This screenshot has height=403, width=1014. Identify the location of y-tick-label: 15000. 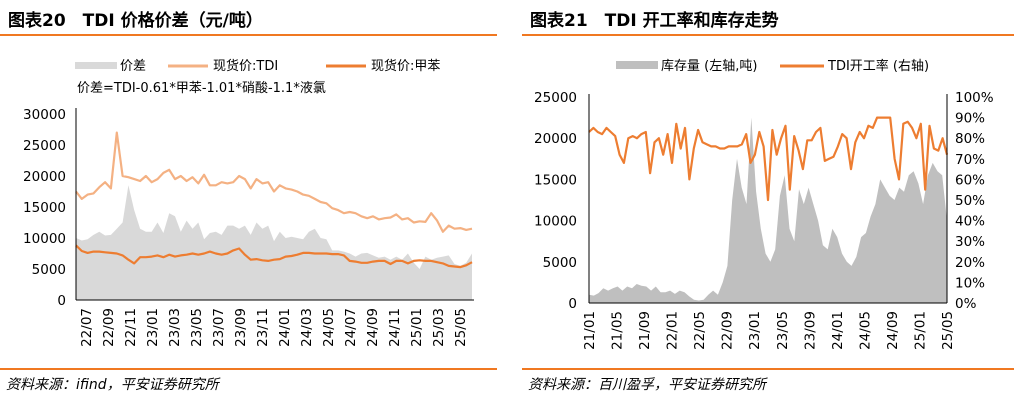
(44, 208).